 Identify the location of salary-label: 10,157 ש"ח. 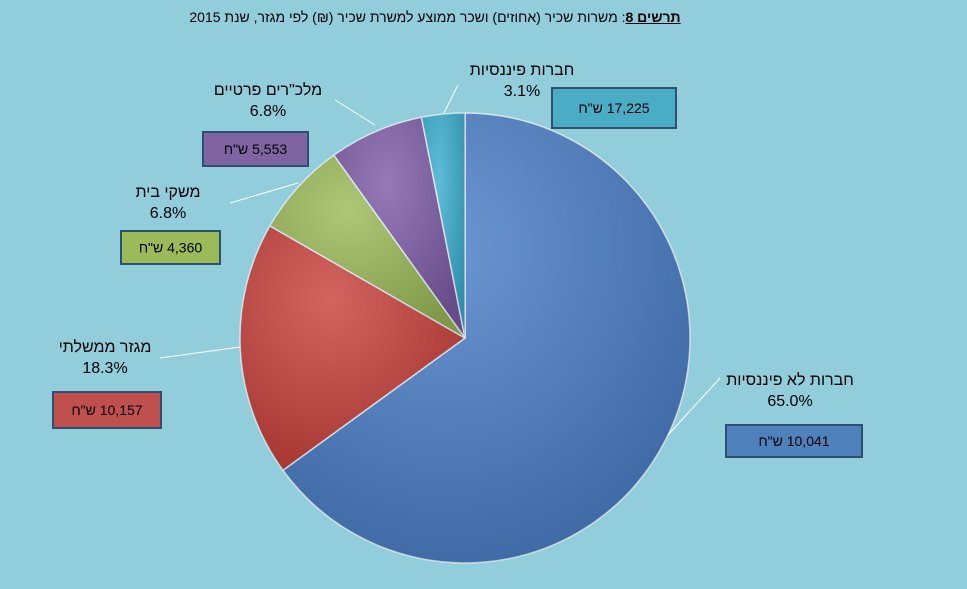
(106, 410).